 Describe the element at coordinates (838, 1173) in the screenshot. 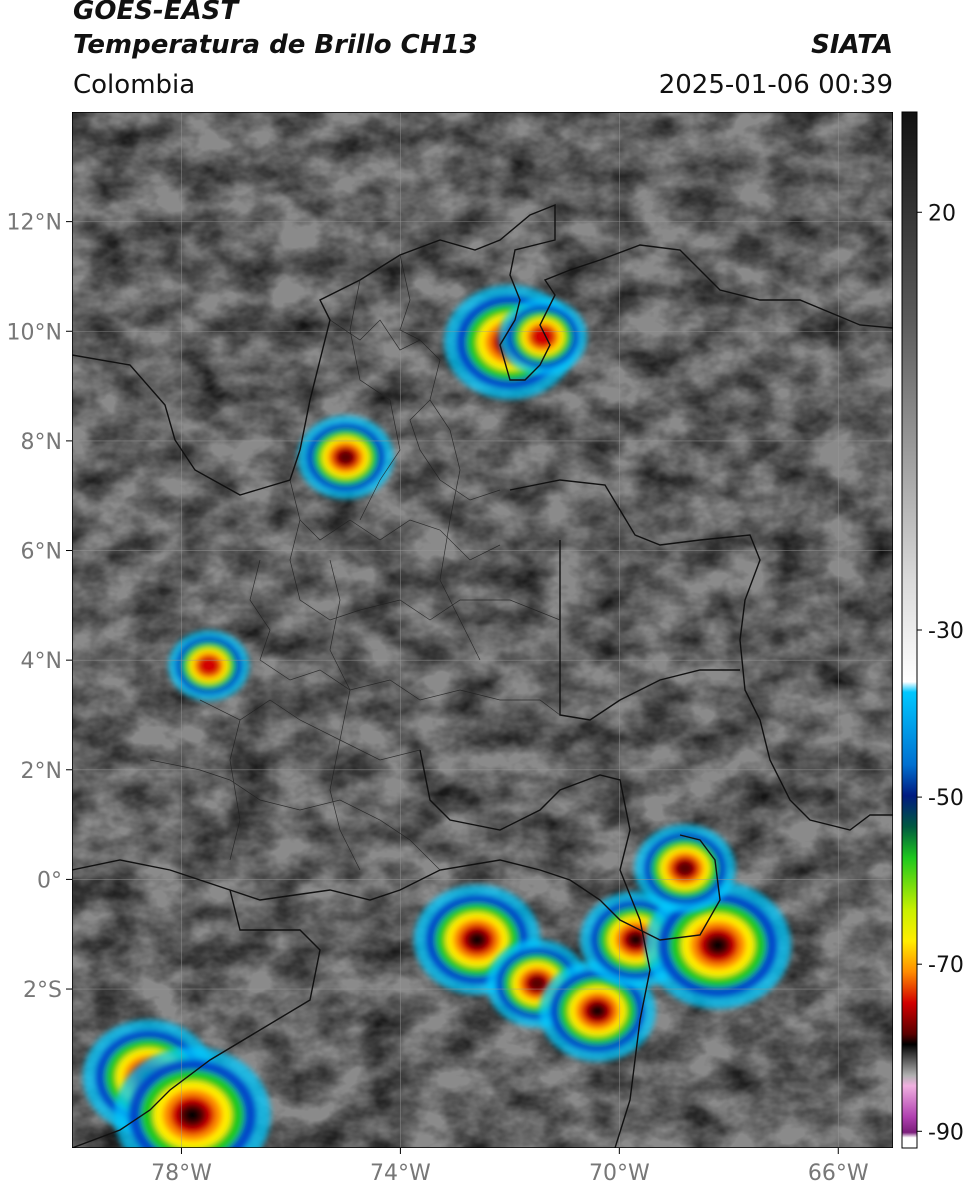

I see `lon-tick-label: 66°W` at that location.